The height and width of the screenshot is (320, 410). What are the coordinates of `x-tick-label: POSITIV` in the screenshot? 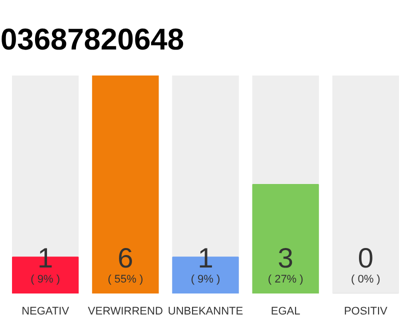 It's located at (366, 312).